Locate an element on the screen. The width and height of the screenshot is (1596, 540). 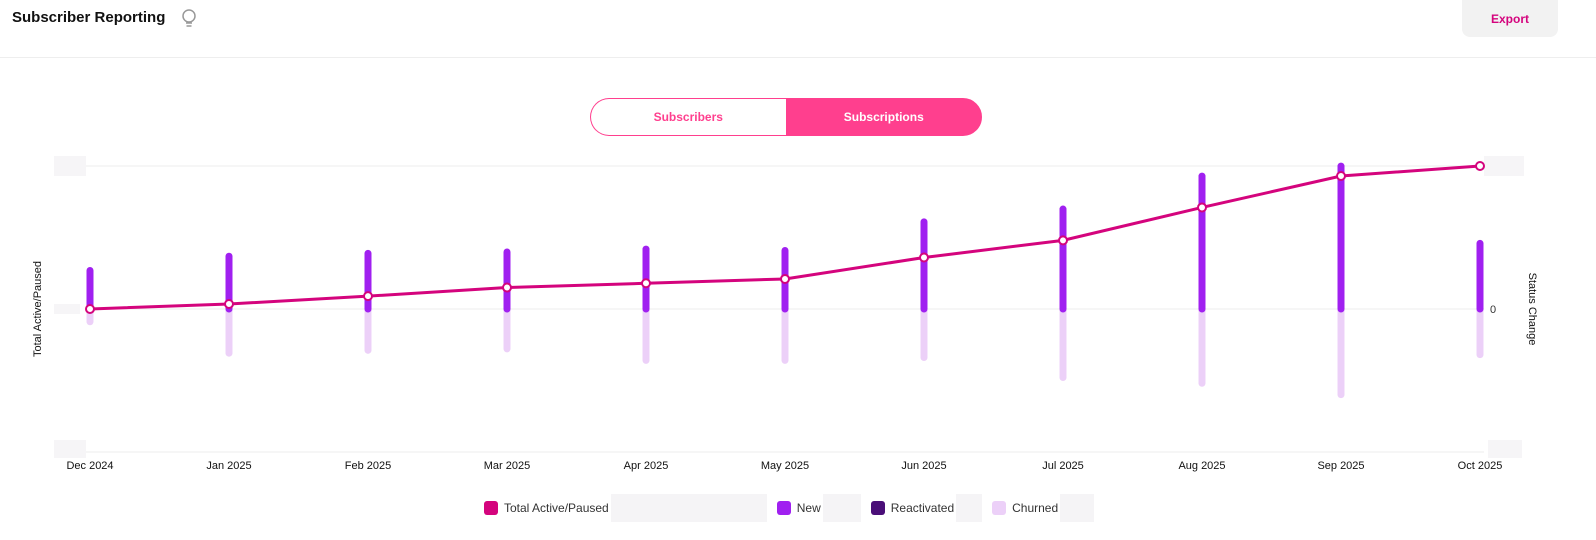
x-tick-label: May 2025 is located at coordinates (785, 466).